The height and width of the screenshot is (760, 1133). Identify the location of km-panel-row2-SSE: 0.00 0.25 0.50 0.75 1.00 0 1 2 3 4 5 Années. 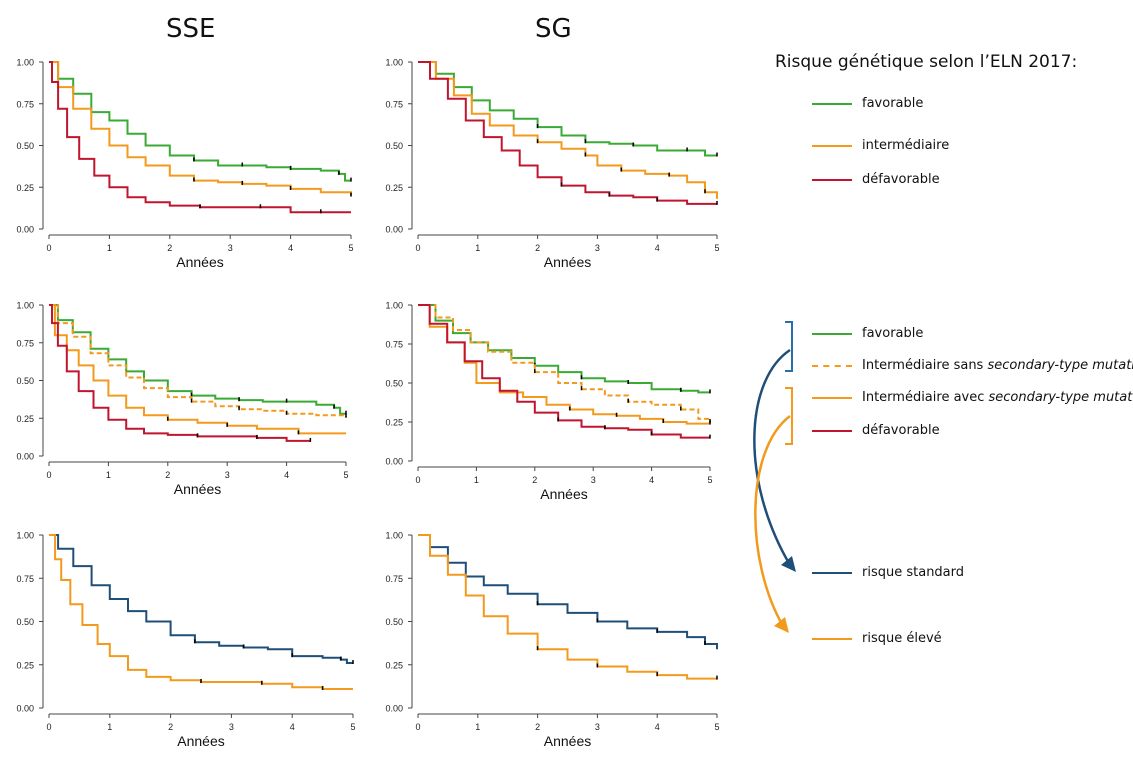
(182, 399).